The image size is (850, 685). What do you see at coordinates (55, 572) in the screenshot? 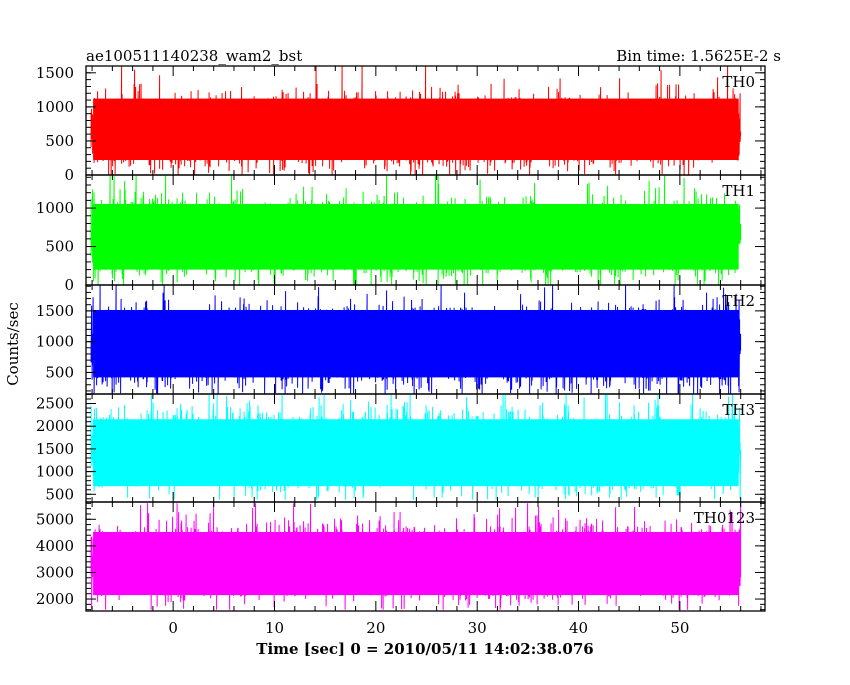
I see `y-tick-label: 3000` at bounding box center [55, 572].